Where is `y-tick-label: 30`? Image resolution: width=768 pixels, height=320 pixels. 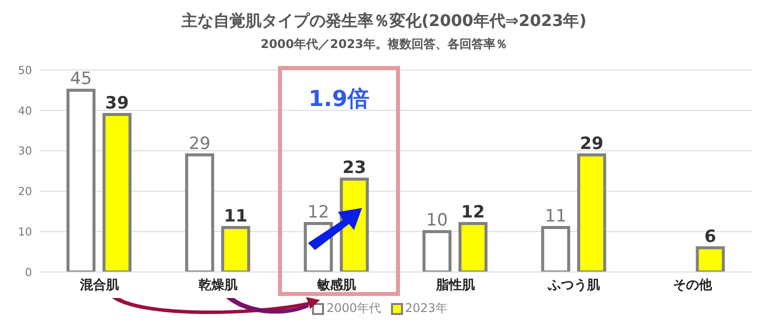
y-tick-label: 30 is located at coordinates (25, 151).